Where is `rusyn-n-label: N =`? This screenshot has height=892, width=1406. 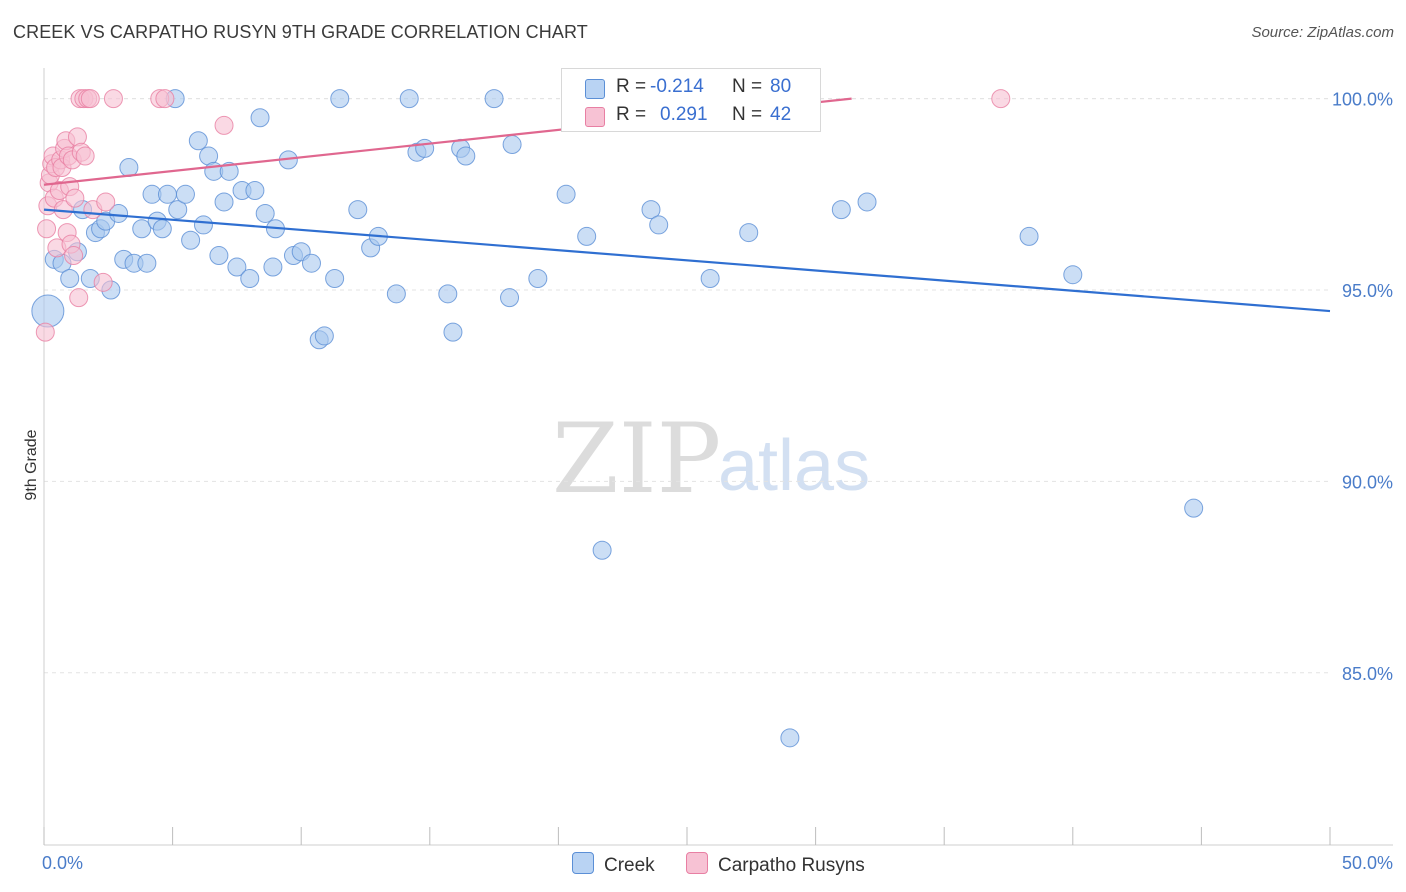
rusyn-n-label: N = is located at coordinates (747, 114).